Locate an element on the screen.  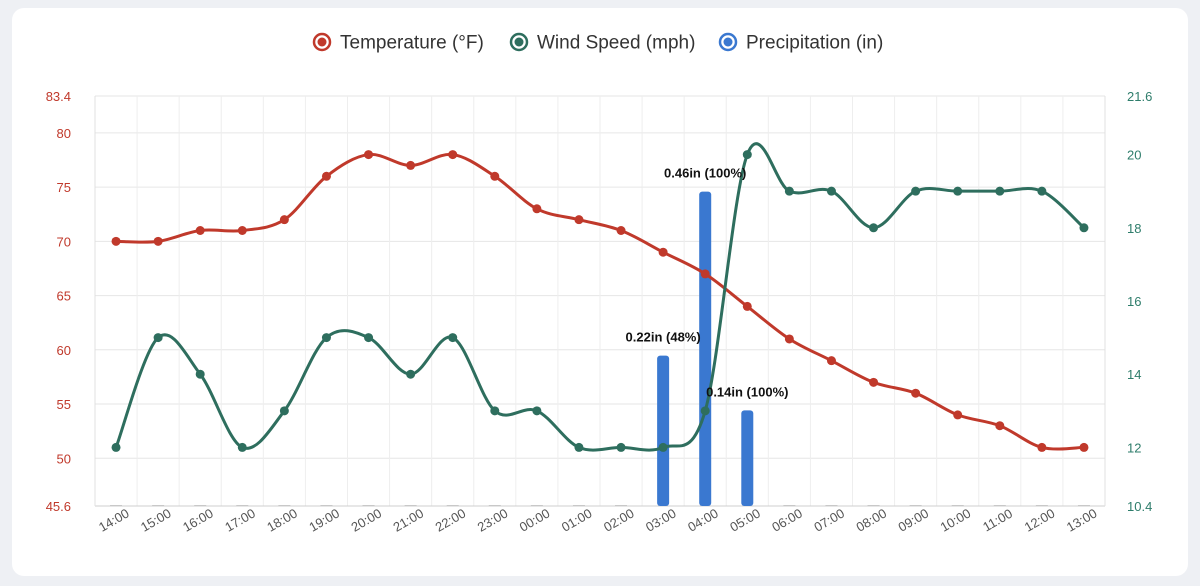
x-tick-label: 00:00 is located at coordinates (535, 519).